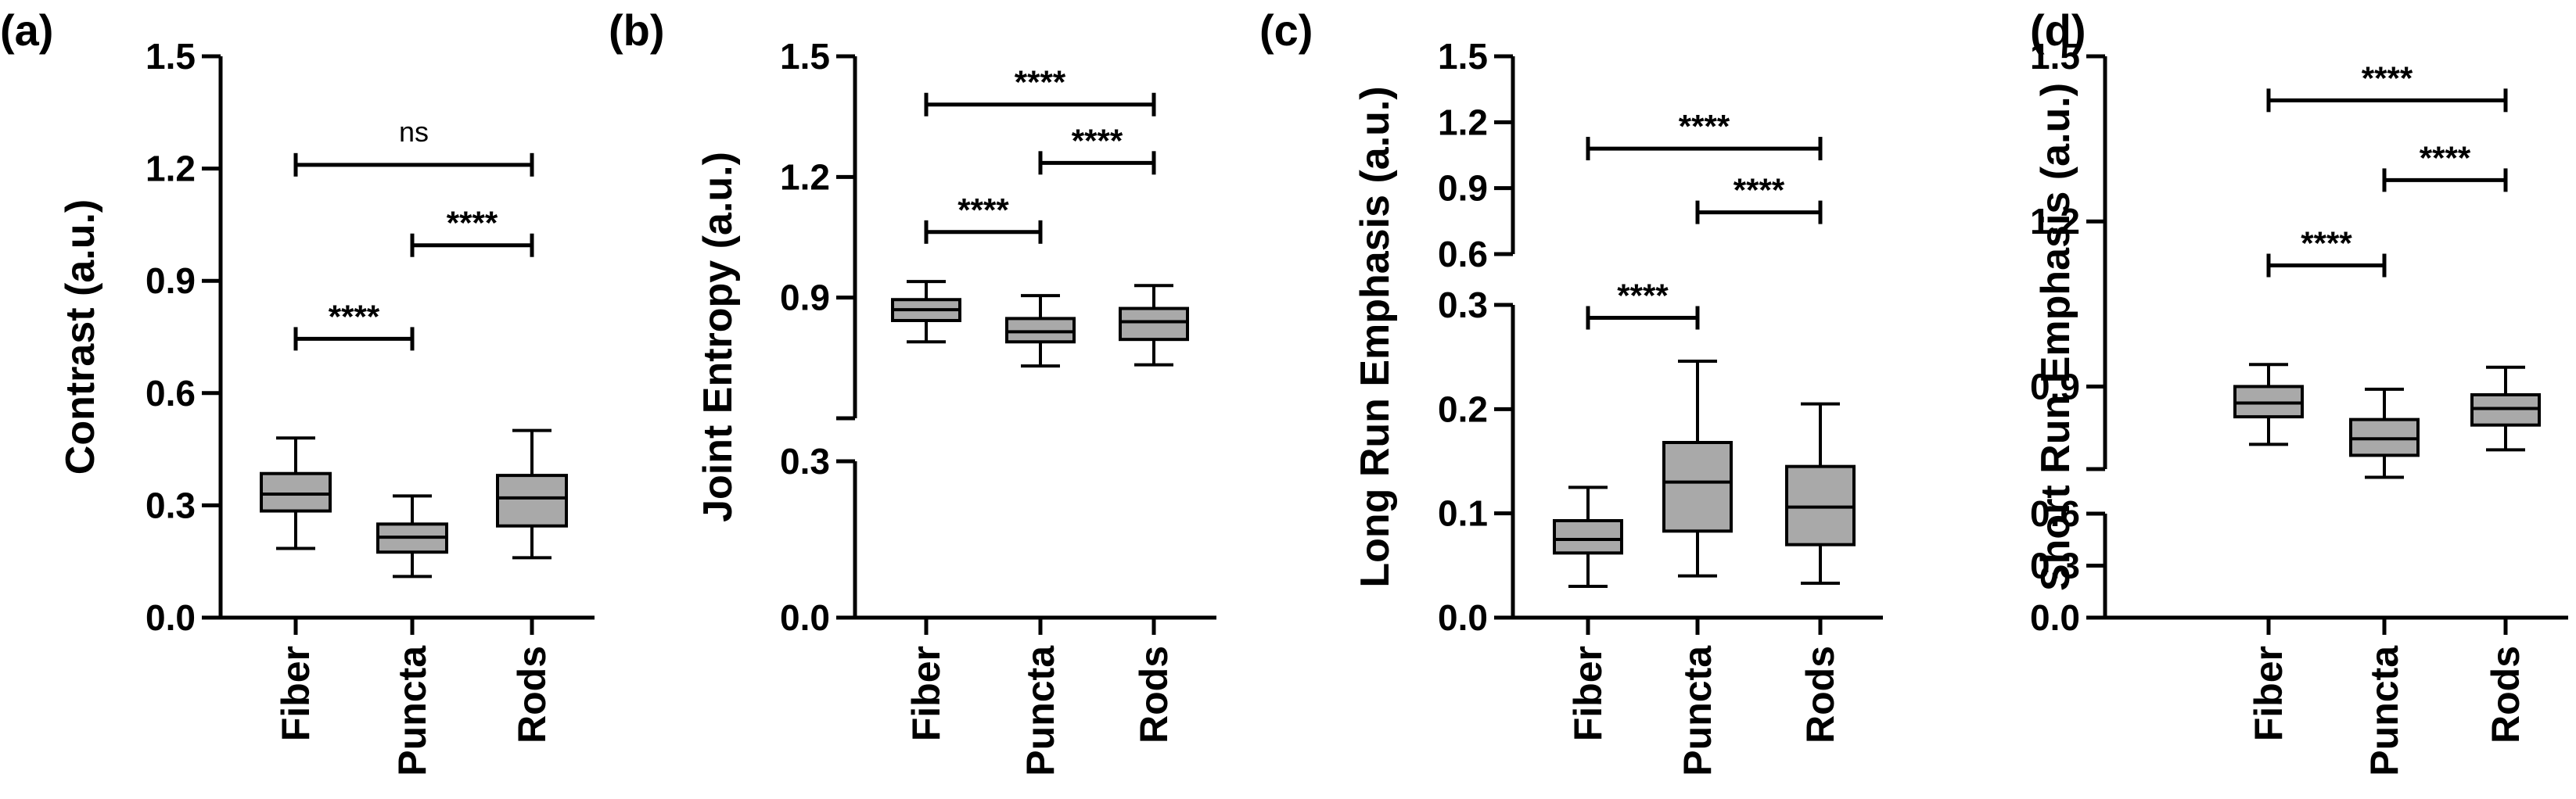  Describe the element at coordinates (718, 337) in the screenshot. I see `y-axis-label: Joint Entropy (a.u.)` at that location.